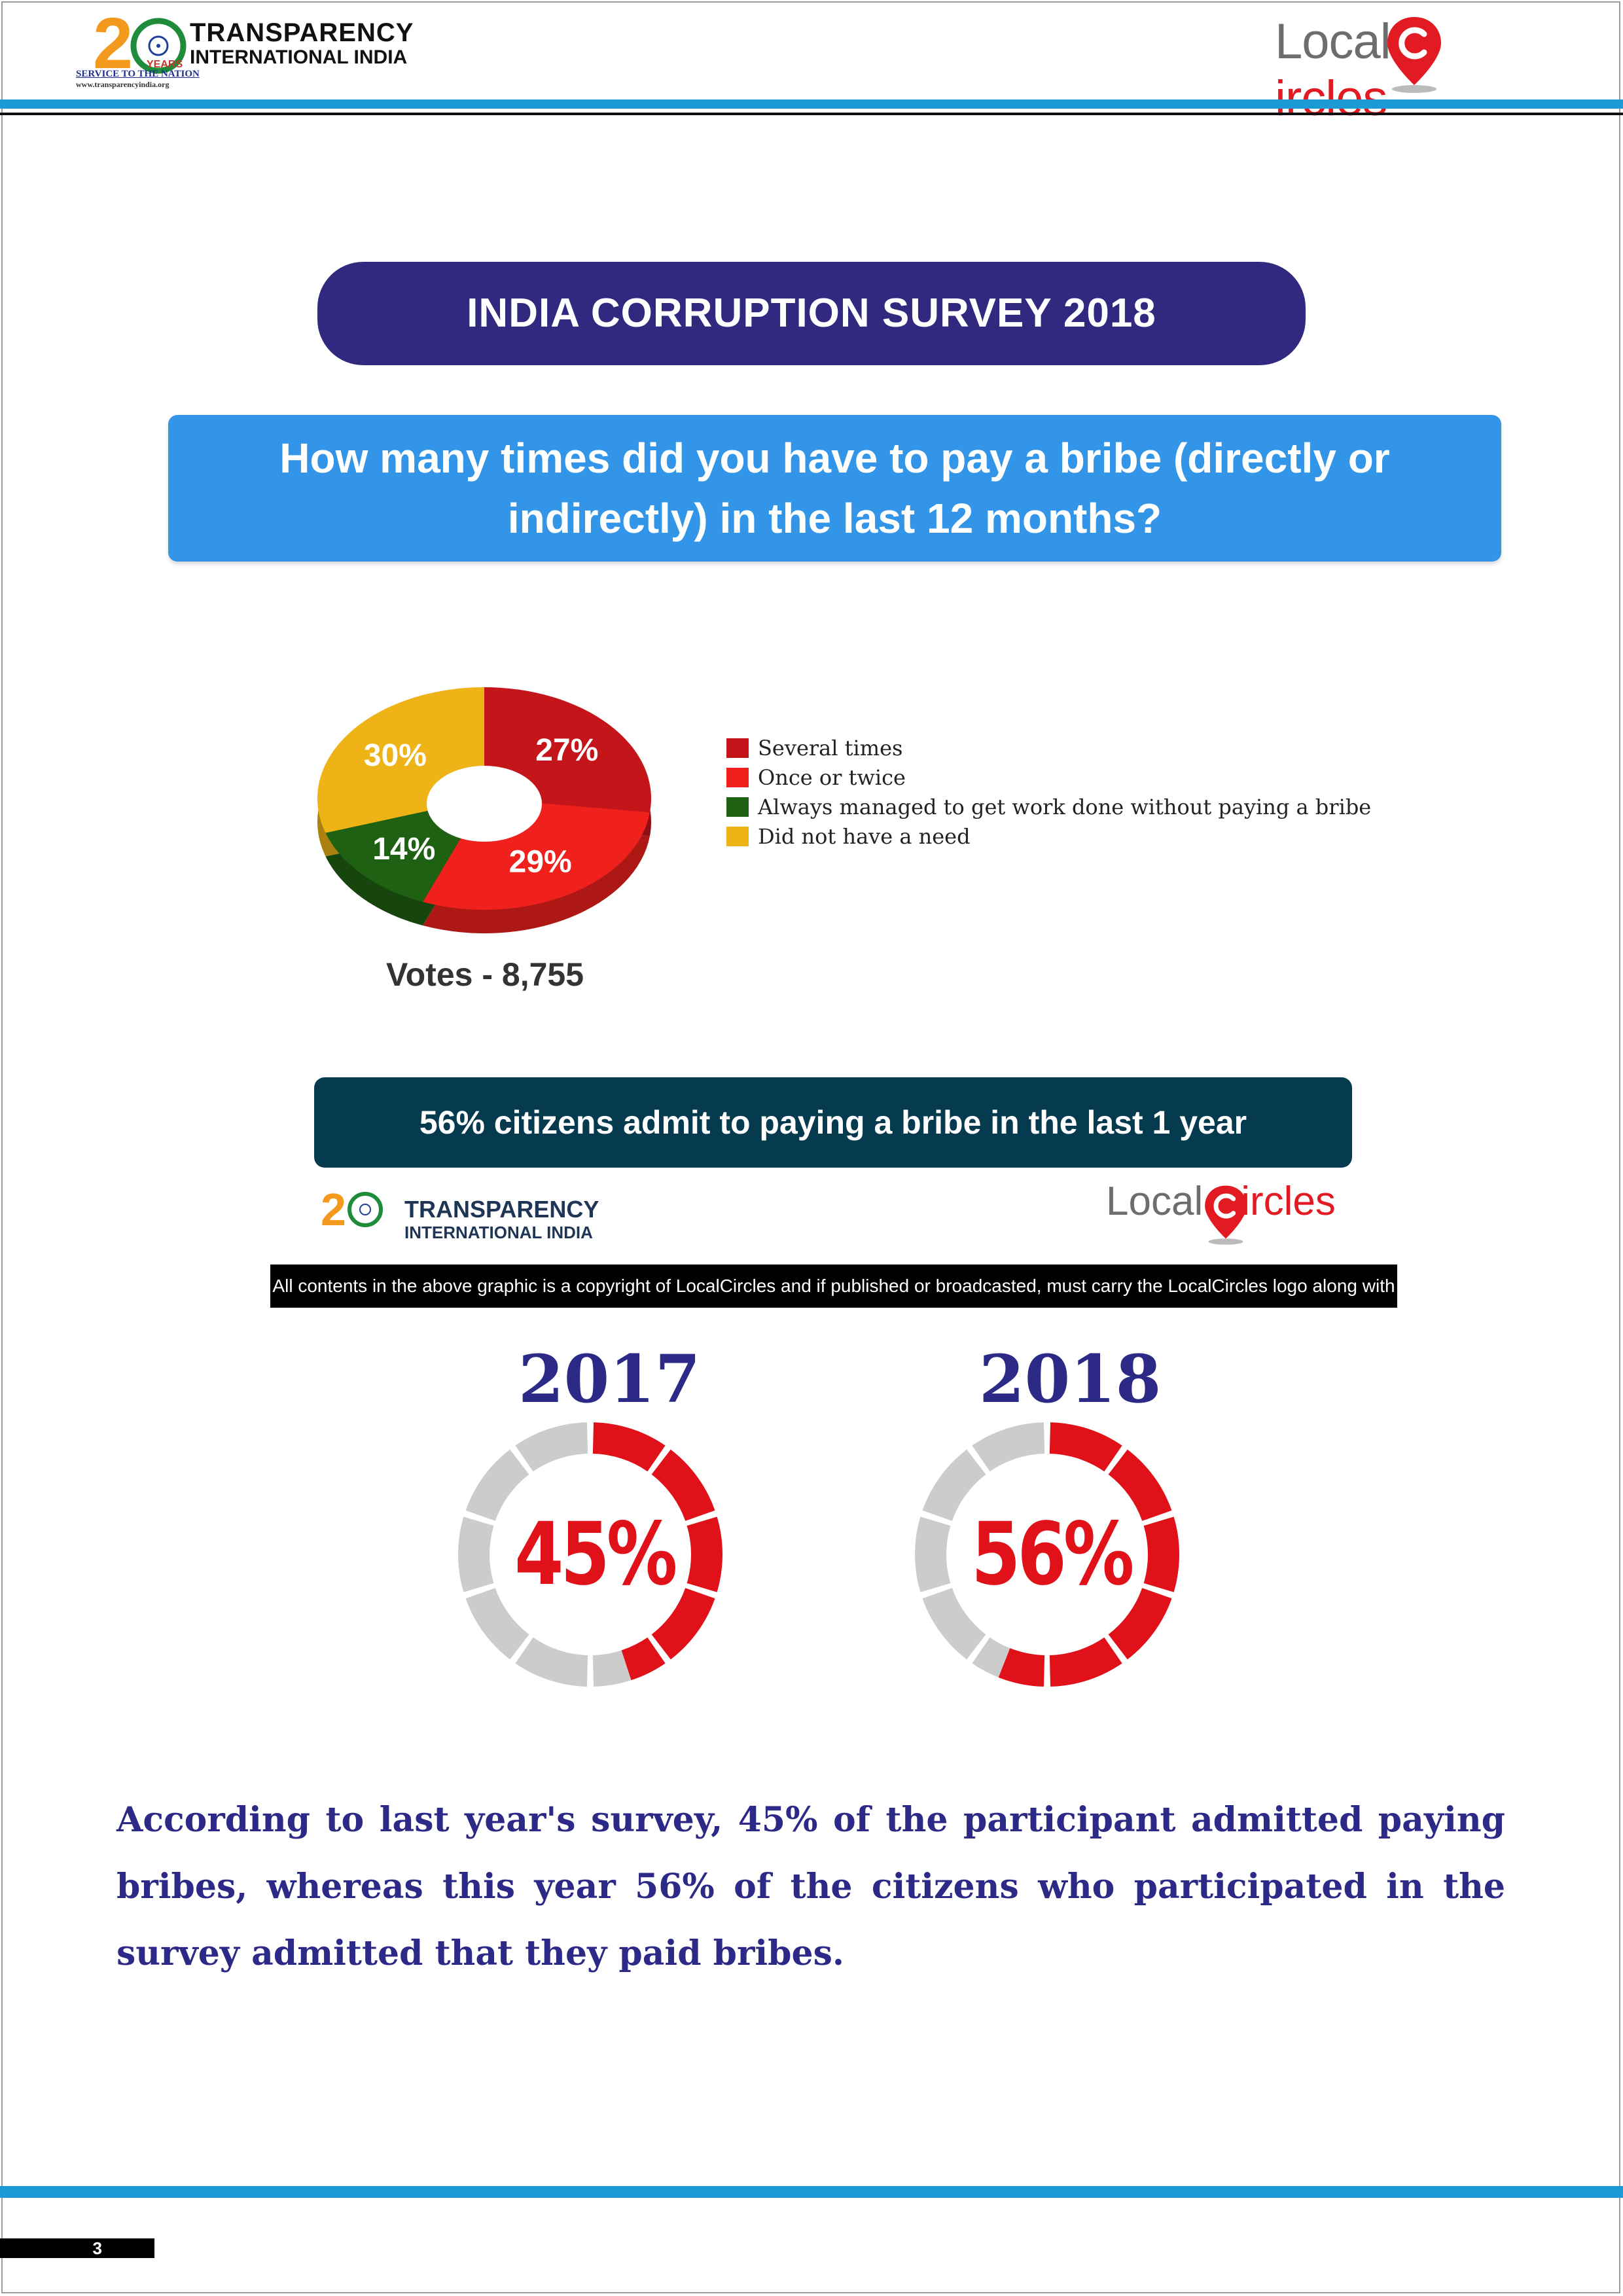 This screenshot has width=1623, height=2296. I want to click on bribe-frequency-donut-chart: 27% 29% 14% 30%, so click(484, 810).